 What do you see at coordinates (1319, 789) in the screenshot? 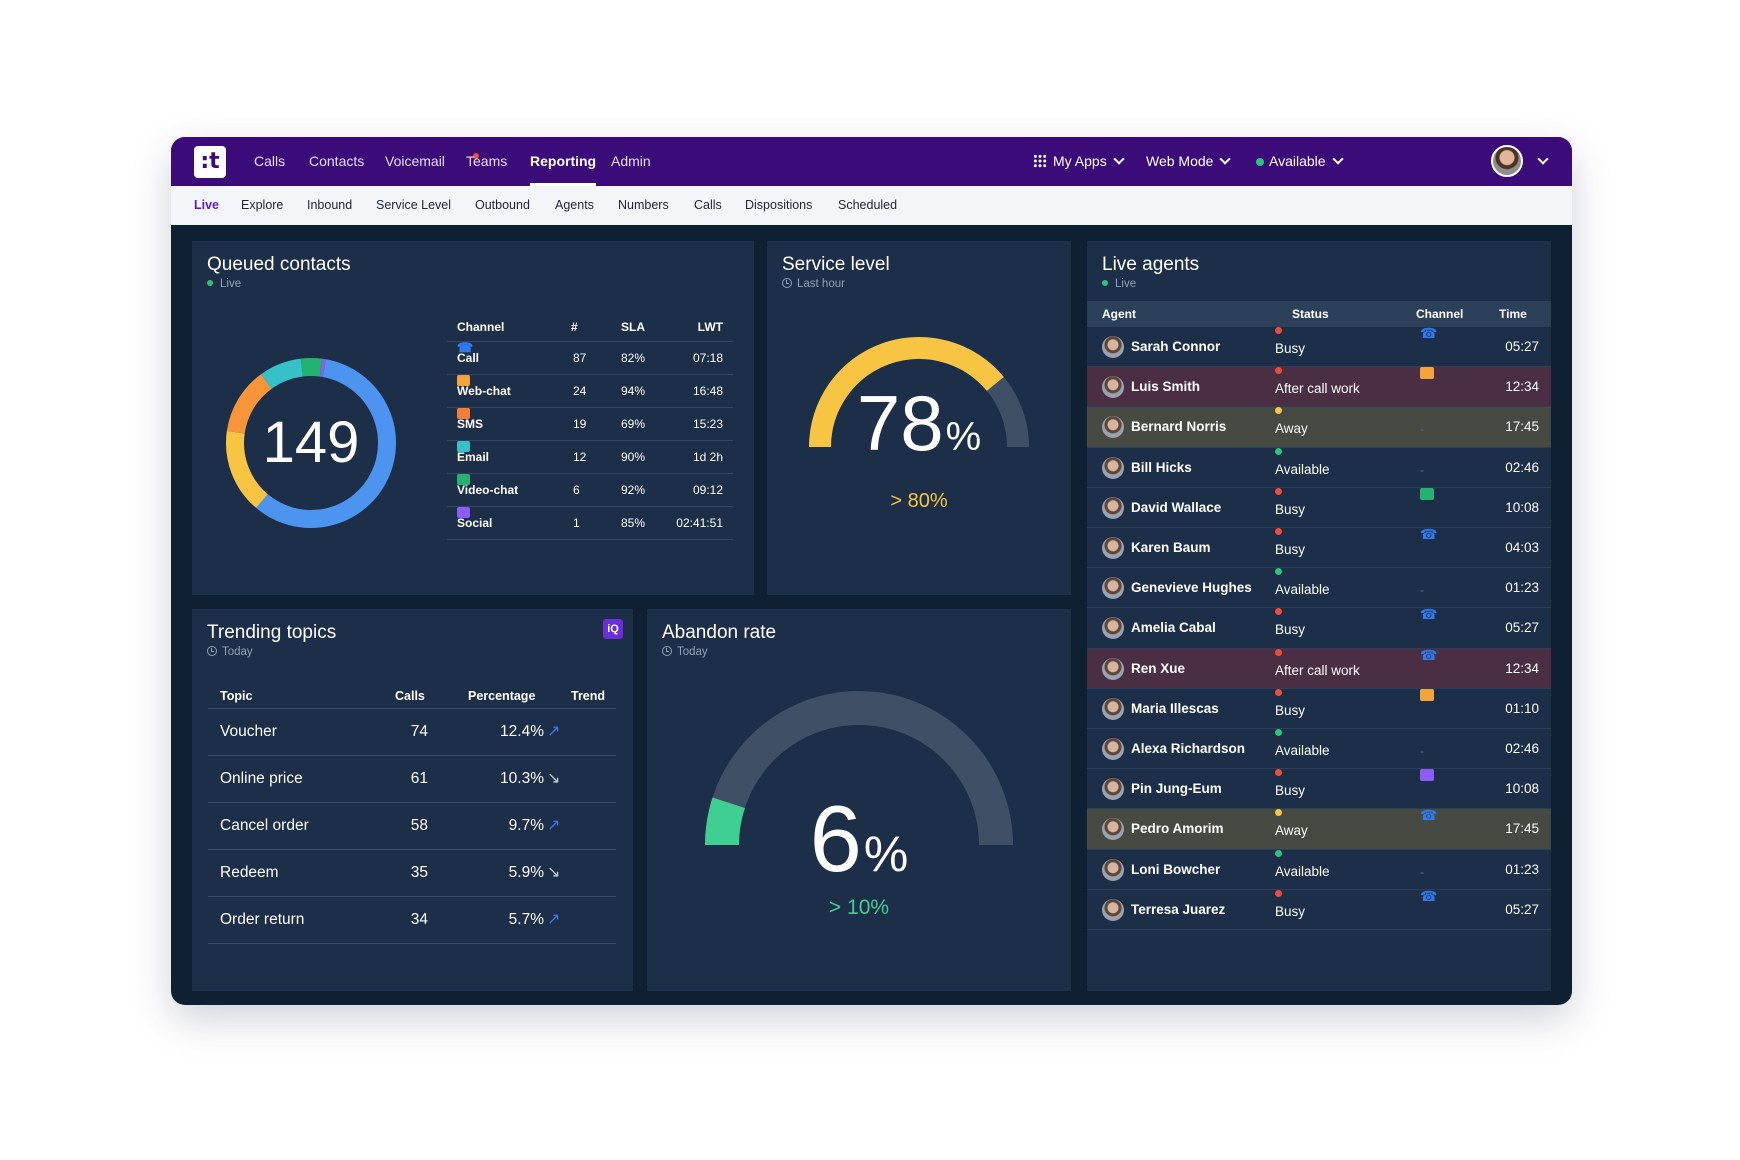
I see `agent-row: Pin Jung-Eum Busy 10:08` at bounding box center [1319, 789].